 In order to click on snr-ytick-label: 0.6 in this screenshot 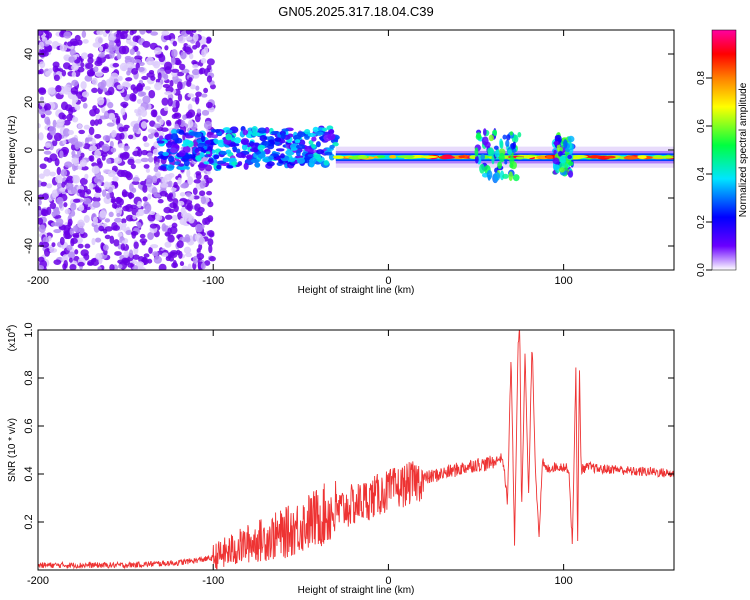, I will do `click(29, 425)`.